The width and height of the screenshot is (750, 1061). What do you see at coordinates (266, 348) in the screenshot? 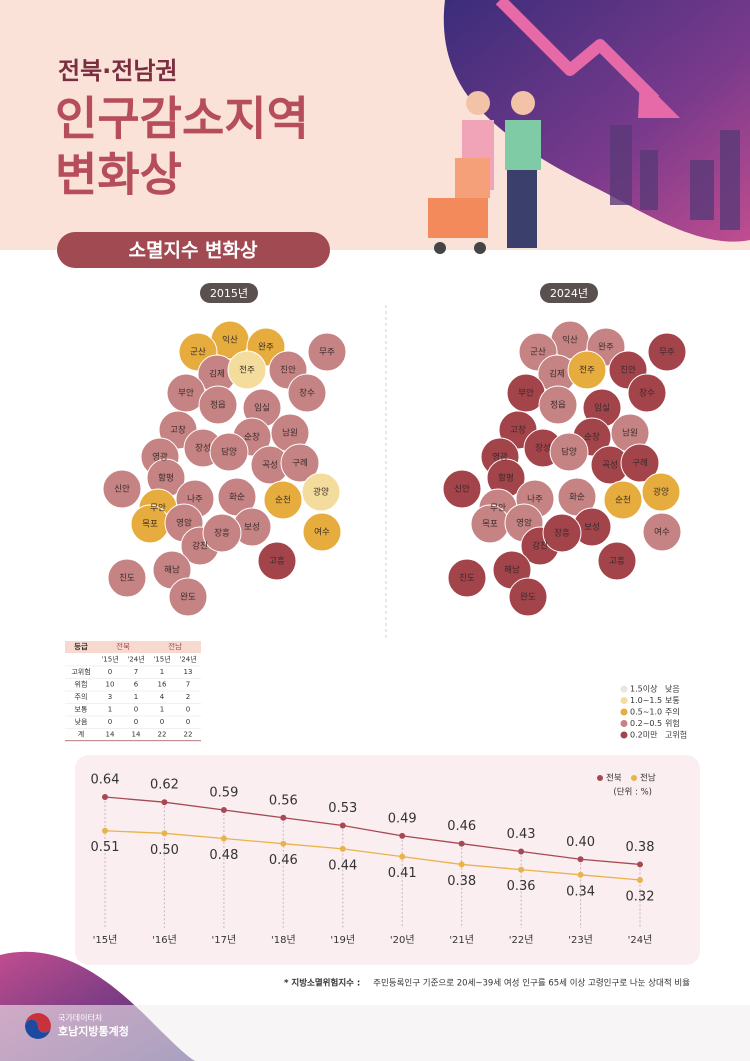
I see `region-name: 완주` at bounding box center [266, 348].